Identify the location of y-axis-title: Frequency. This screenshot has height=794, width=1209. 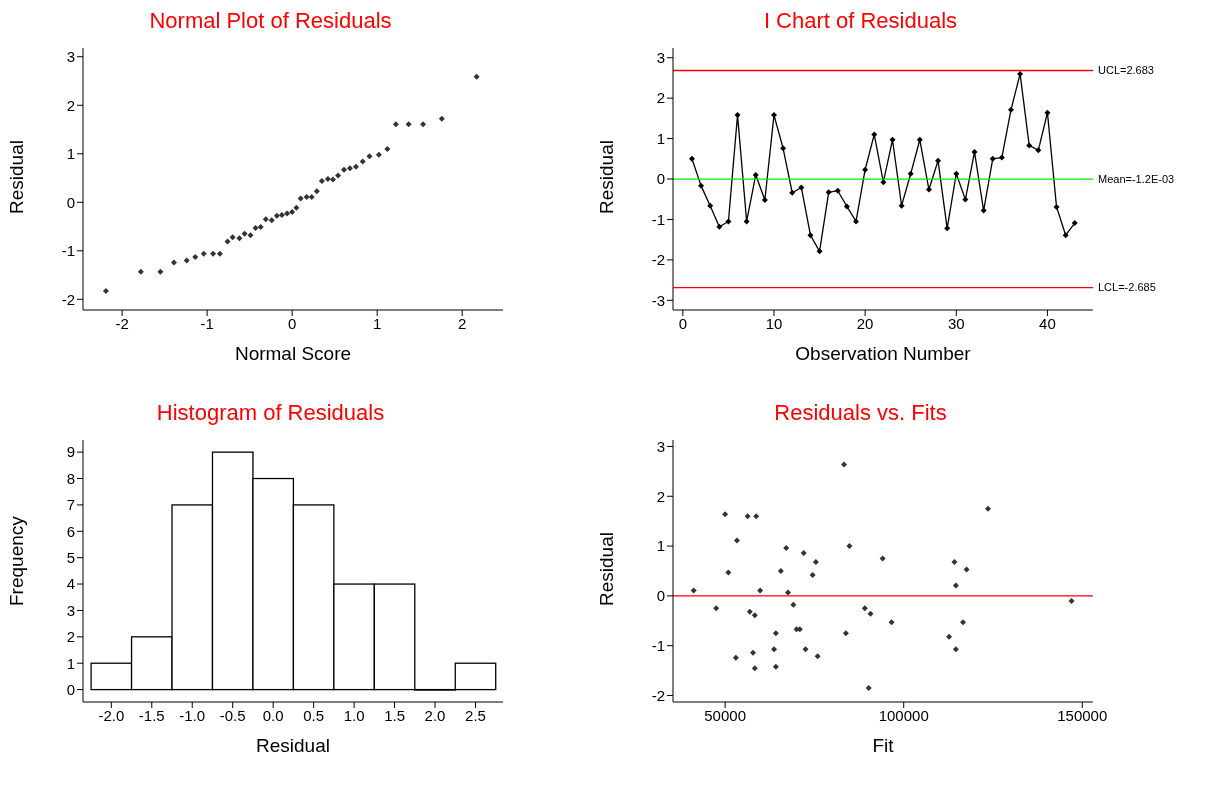
(16, 560).